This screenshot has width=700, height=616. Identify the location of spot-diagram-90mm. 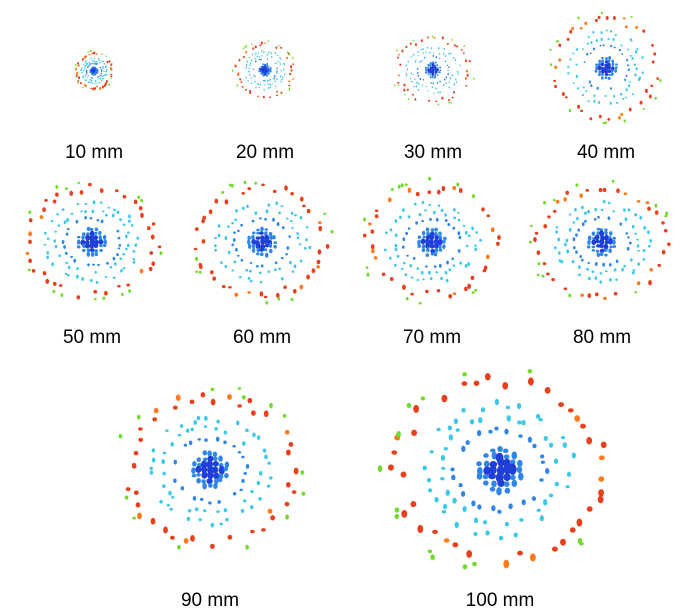
(212, 468).